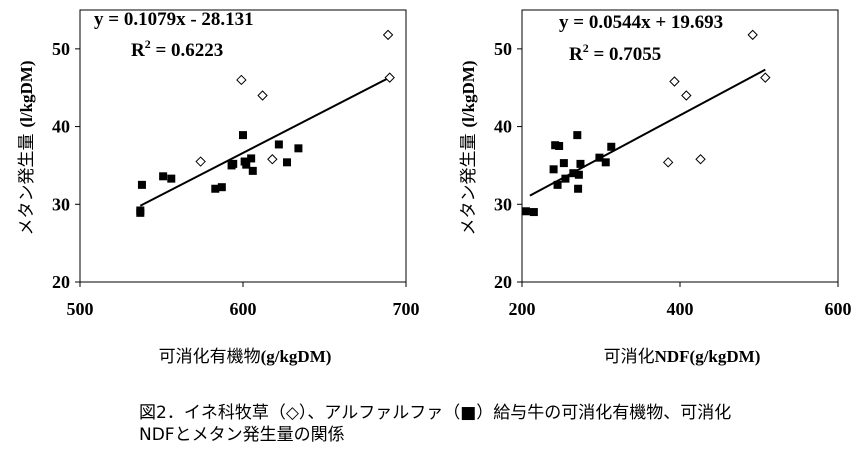 The width and height of the screenshot is (862, 454). Describe the element at coordinates (406, 309) in the screenshot. I see `x-tick-label: 700` at that location.